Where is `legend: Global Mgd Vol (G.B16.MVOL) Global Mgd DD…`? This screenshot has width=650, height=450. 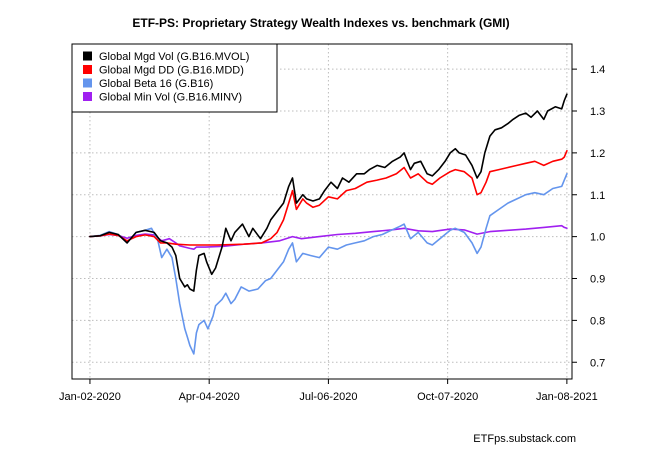 legend: Global Mgd Vol (G.B16.MVOL) Global Mgd DD… is located at coordinates (174, 78).